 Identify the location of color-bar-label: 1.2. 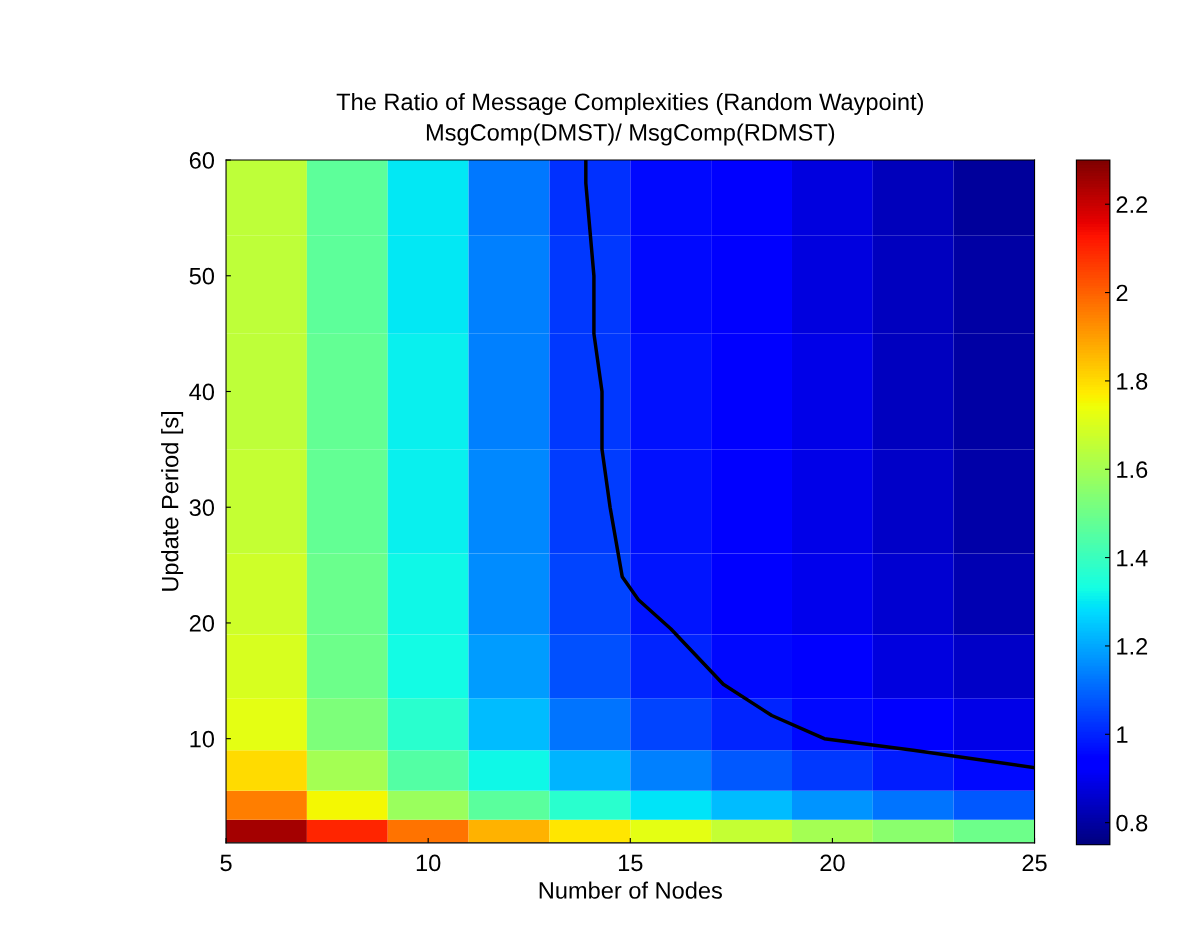
(1132, 646).